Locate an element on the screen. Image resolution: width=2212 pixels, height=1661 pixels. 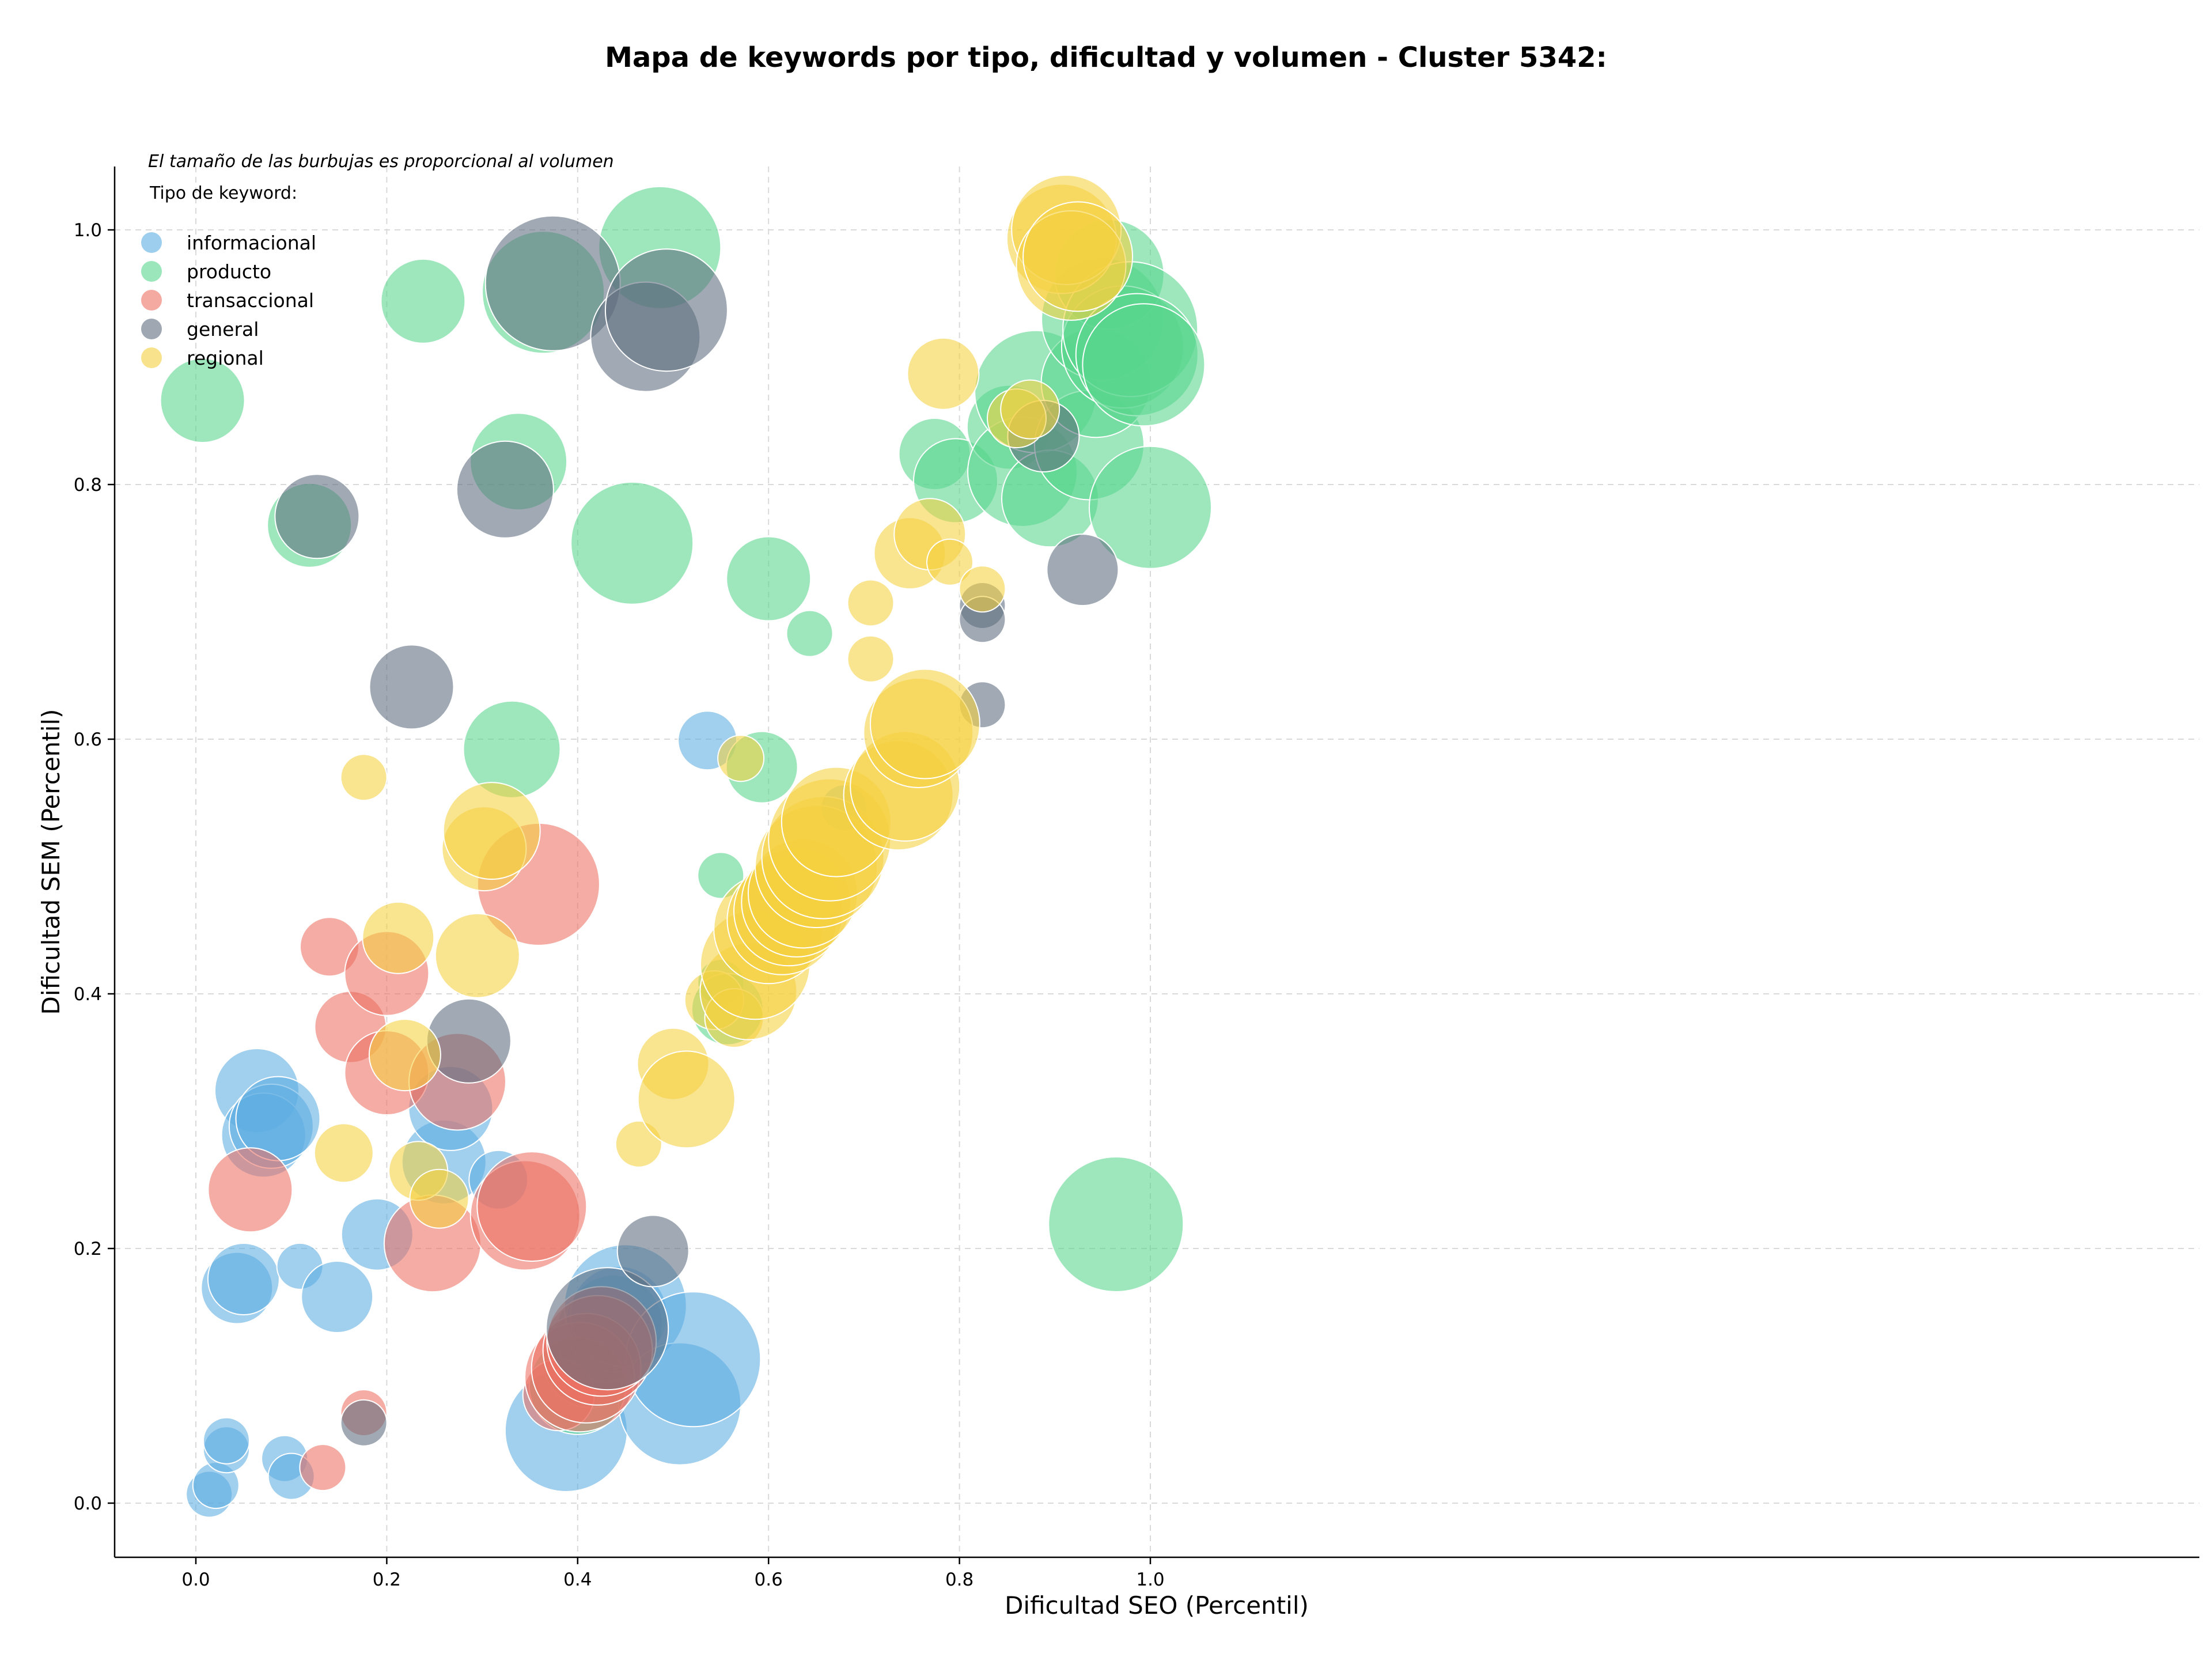
legend-label-regional: regional is located at coordinates (225, 358).